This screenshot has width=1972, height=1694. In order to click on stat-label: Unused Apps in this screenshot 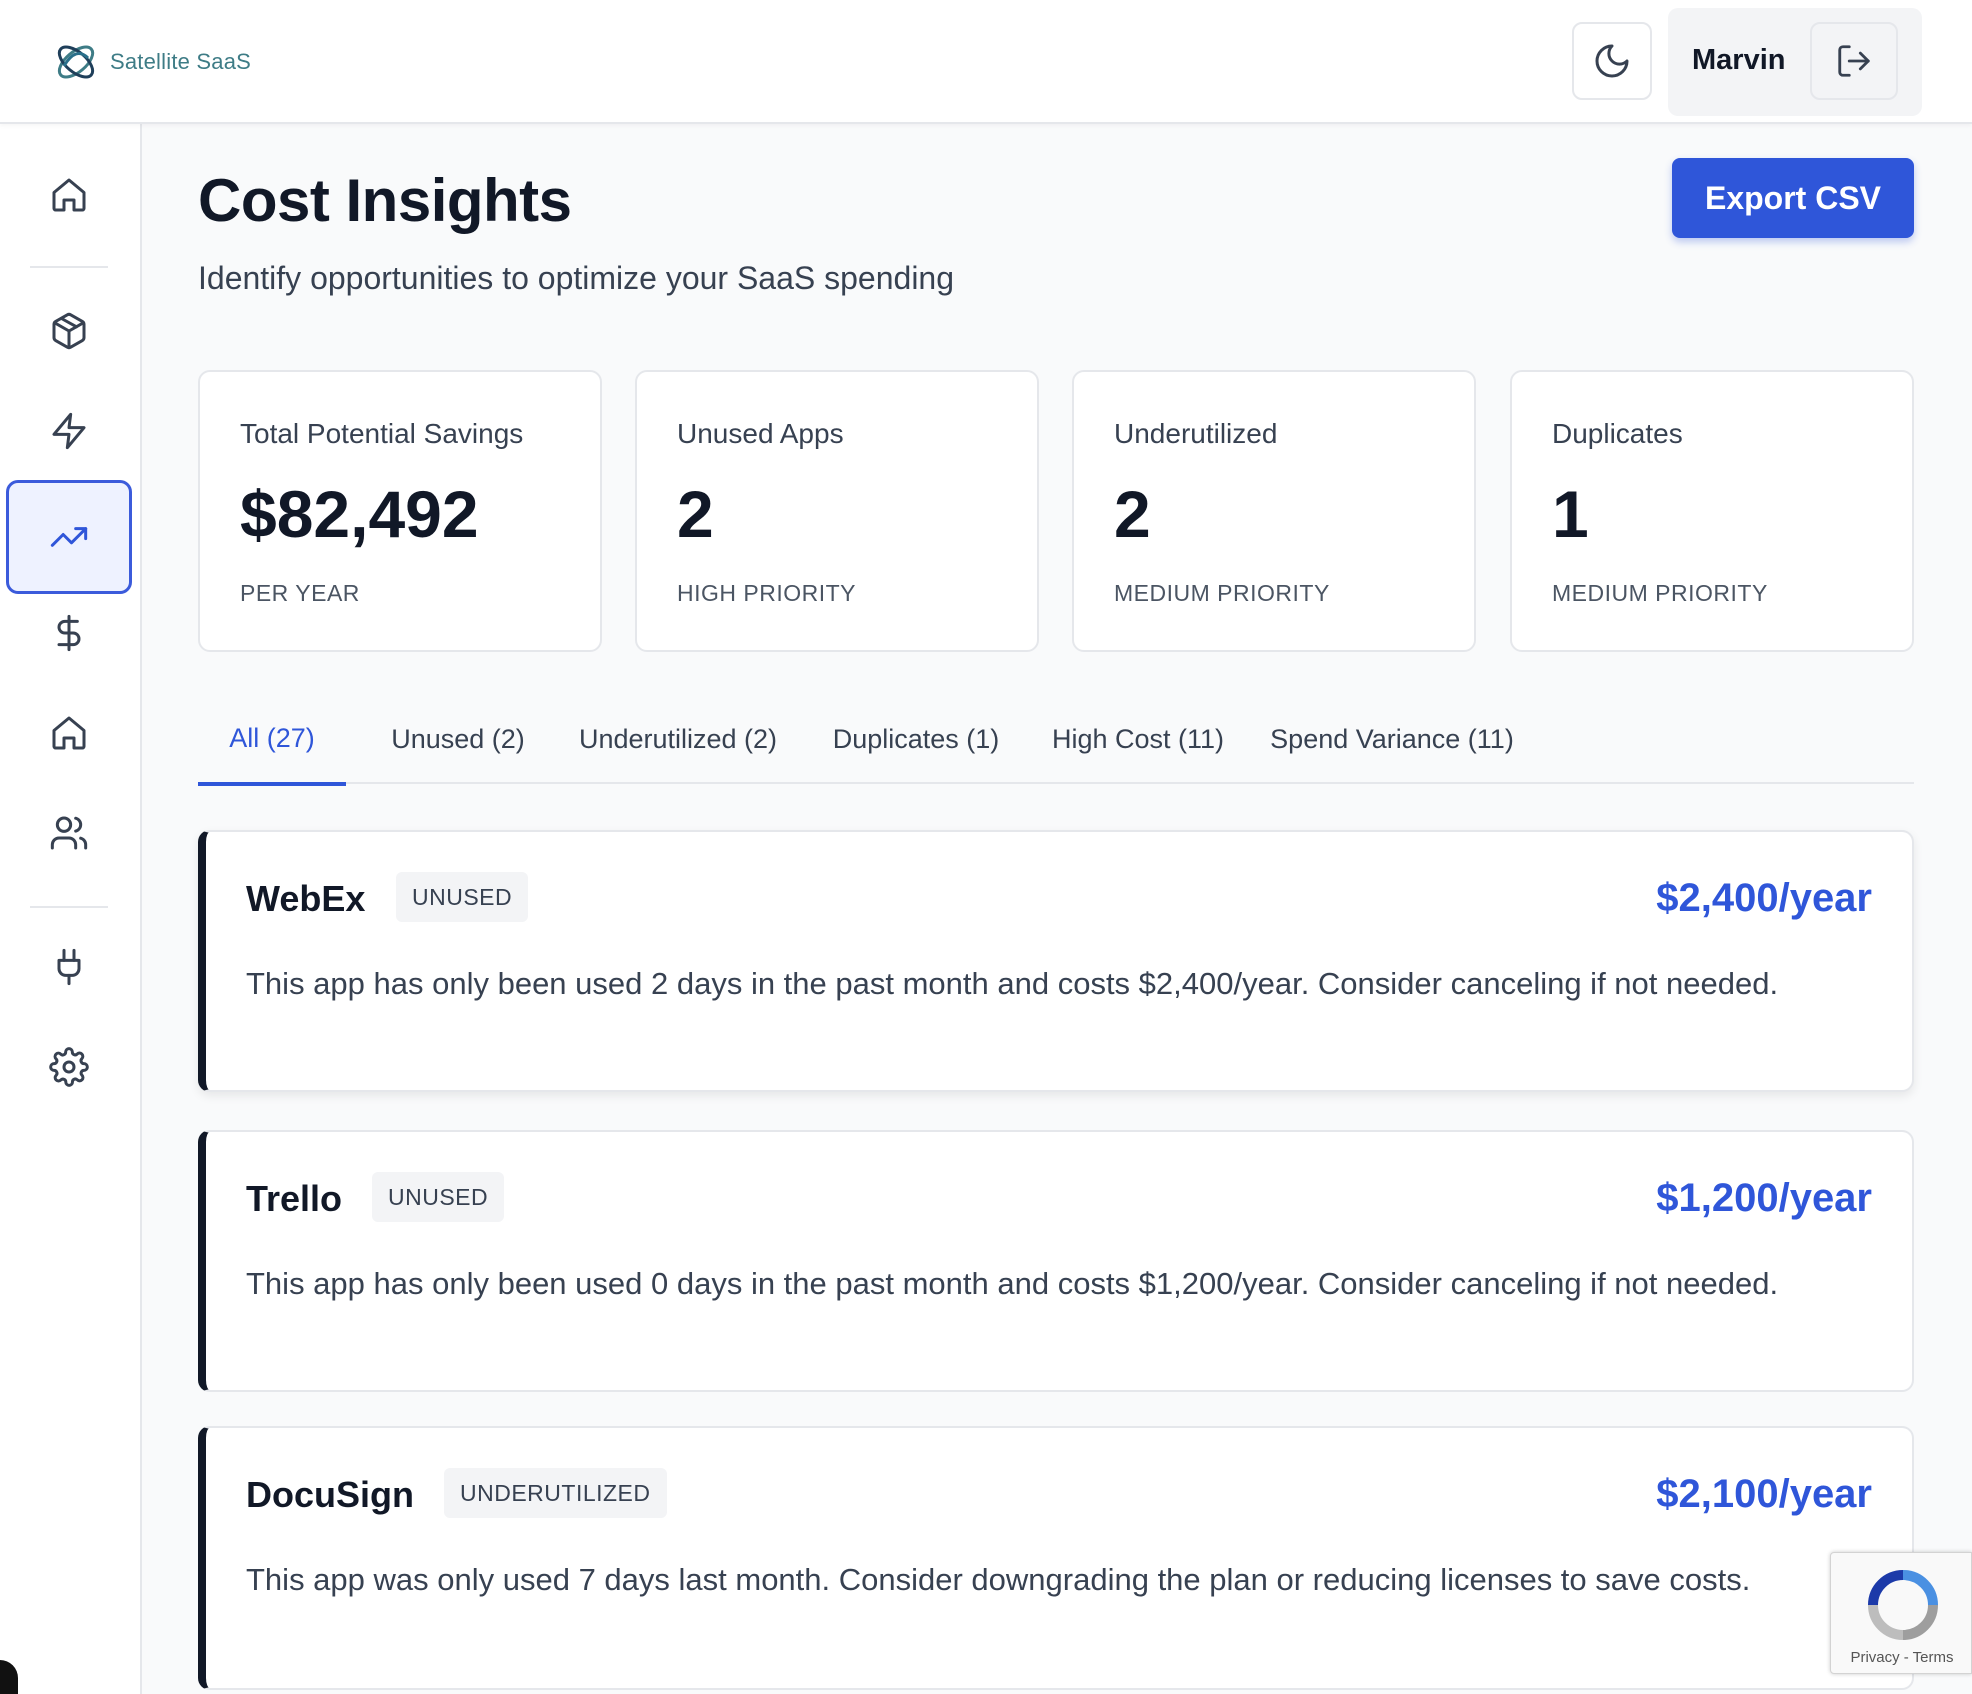, I will do `click(760, 433)`.